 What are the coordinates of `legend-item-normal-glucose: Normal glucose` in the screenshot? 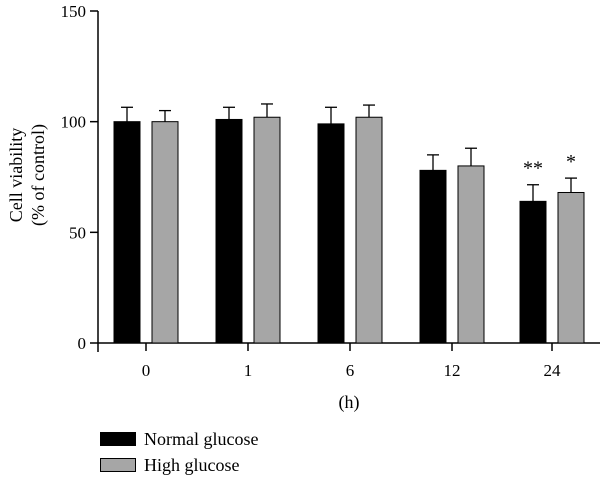 It's located at (179, 439).